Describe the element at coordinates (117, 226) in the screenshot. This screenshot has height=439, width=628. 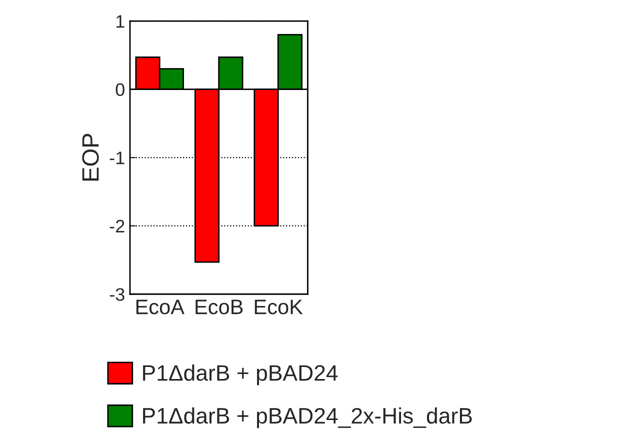
I see `y-tick-label: -2` at that location.